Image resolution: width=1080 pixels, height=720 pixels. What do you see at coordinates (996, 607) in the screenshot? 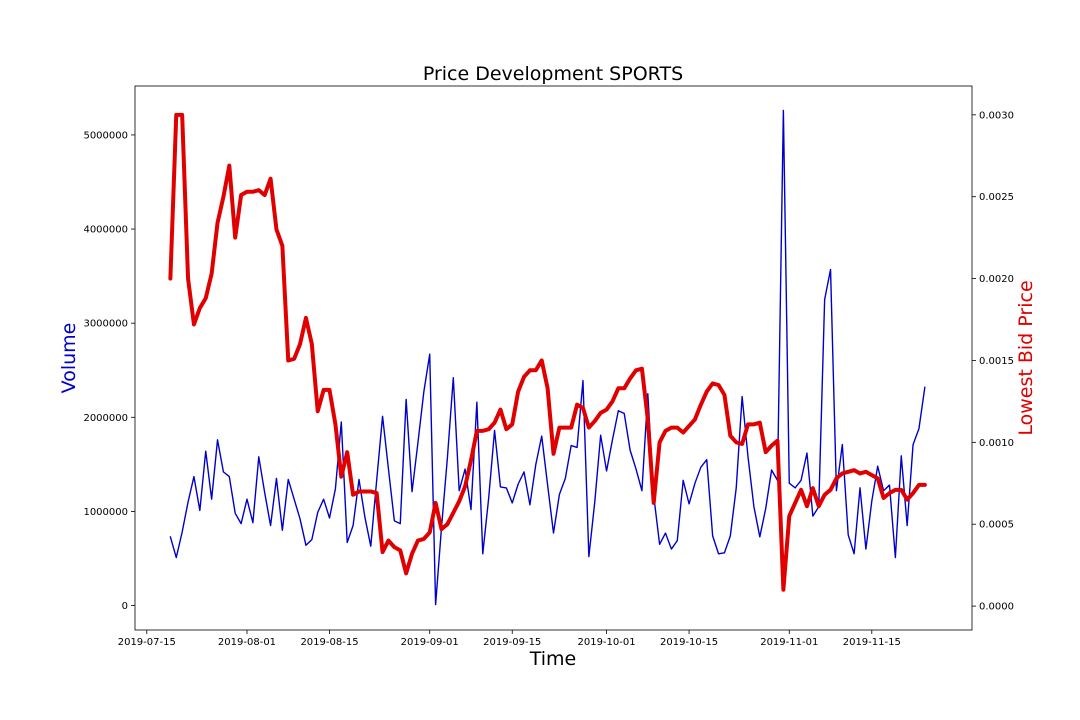
I see `y-right-tick-label: 0.0000` at bounding box center [996, 607].